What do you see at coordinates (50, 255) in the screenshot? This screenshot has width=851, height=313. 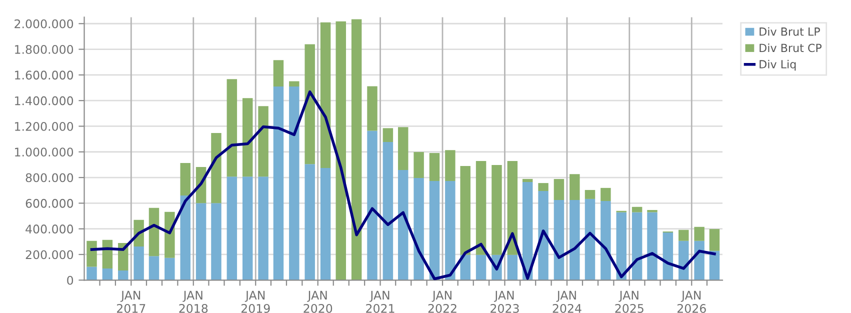 I see `y-tick-label: 200.000` at bounding box center [50, 255].